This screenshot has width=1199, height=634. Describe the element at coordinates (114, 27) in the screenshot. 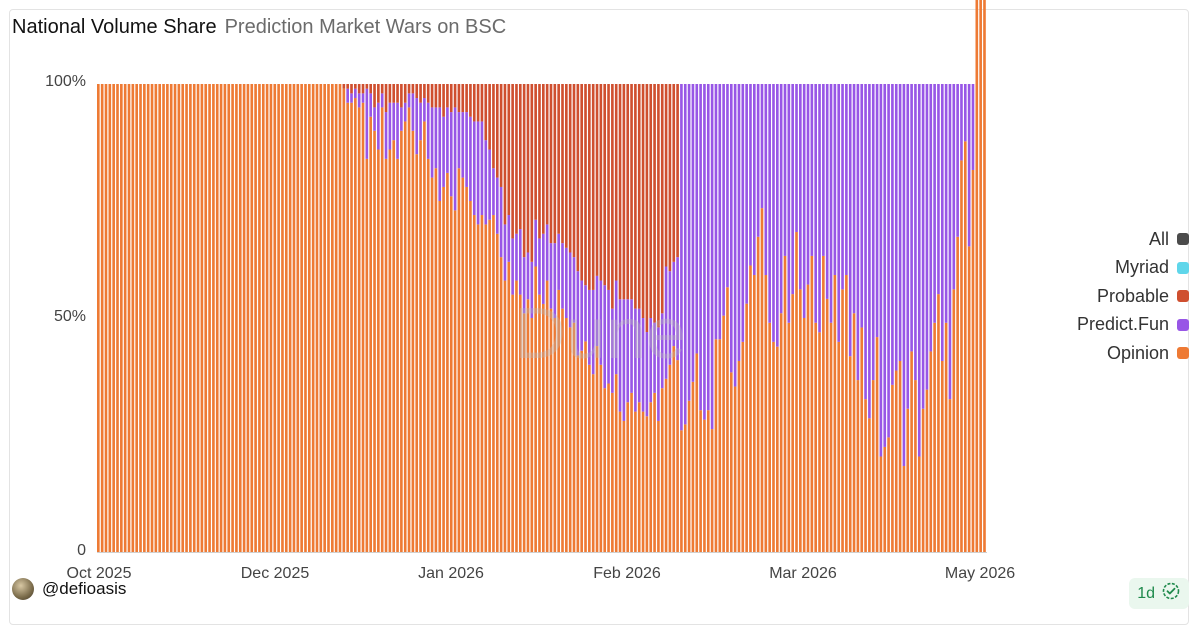

I see `chart-title: National Volume Share` at that location.